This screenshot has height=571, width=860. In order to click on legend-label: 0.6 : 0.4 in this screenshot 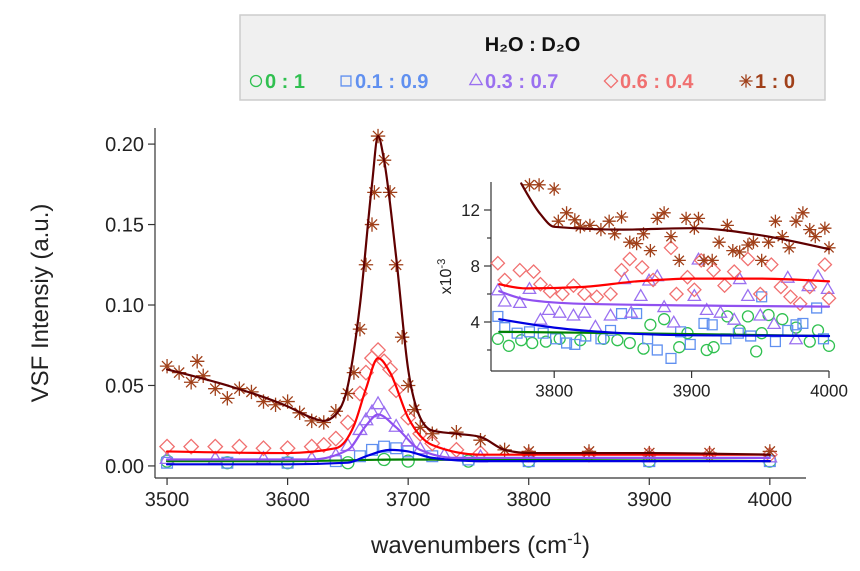, I will do `click(657, 82)`.